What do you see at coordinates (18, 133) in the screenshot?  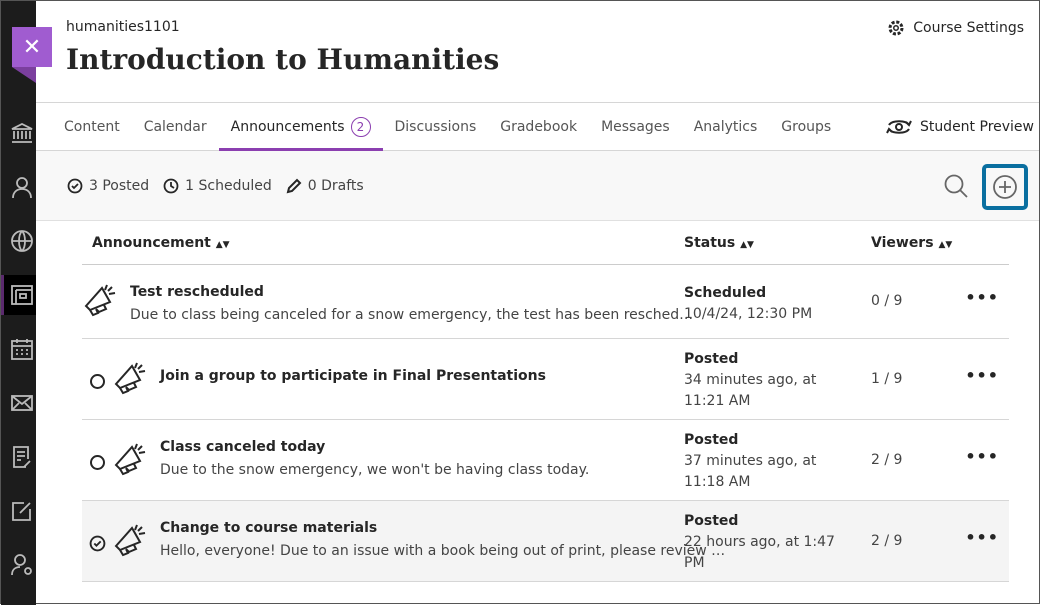 I see `institution-icon` at bounding box center [18, 133].